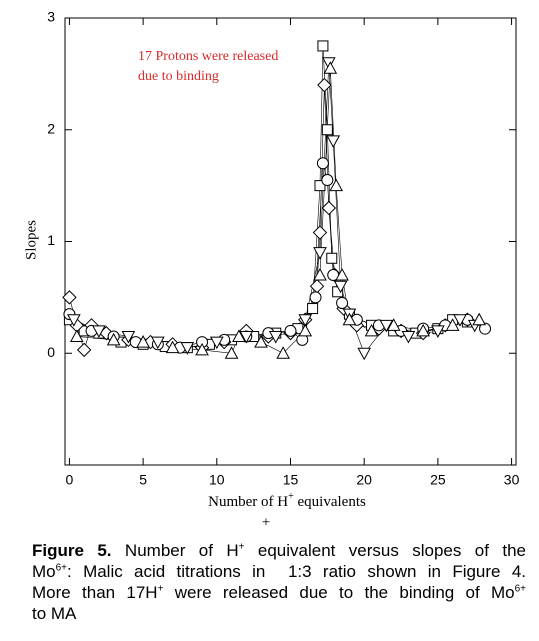 The width and height of the screenshot is (539, 641). Describe the element at coordinates (175, 550) in the screenshot. I see `caption-text: Number of H` at that location.